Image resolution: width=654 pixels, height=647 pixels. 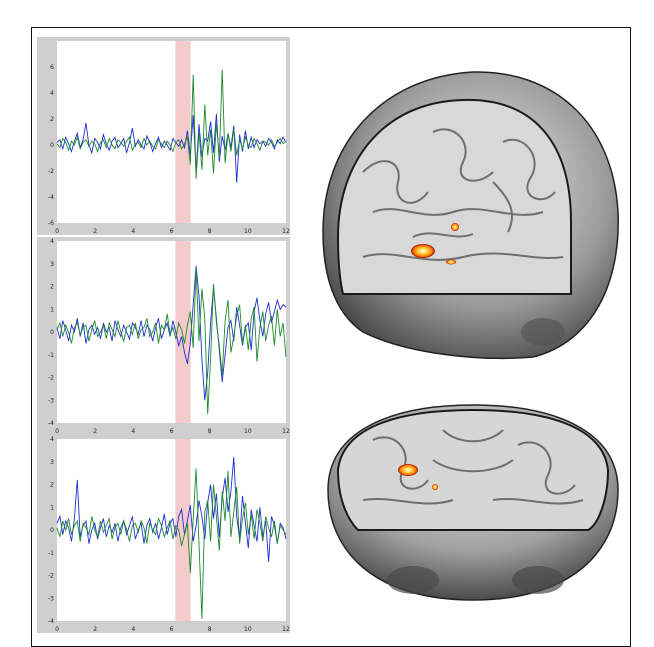 I want to click on eeg-plot-top: 0 2 4 6 8 10 12 -6 -4 -2 0 2 4 6, so click(x=163, y=136).